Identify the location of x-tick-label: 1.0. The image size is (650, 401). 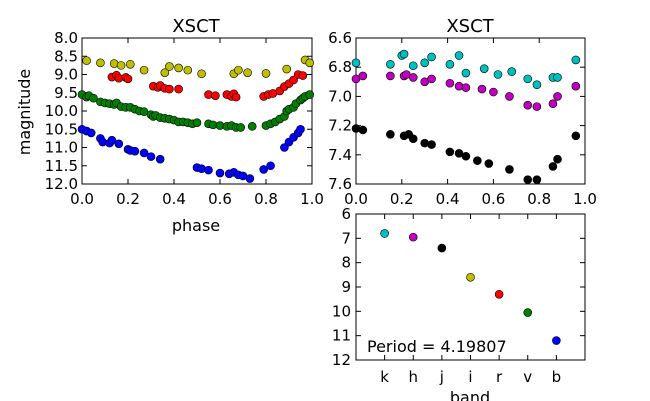
(312, 199).